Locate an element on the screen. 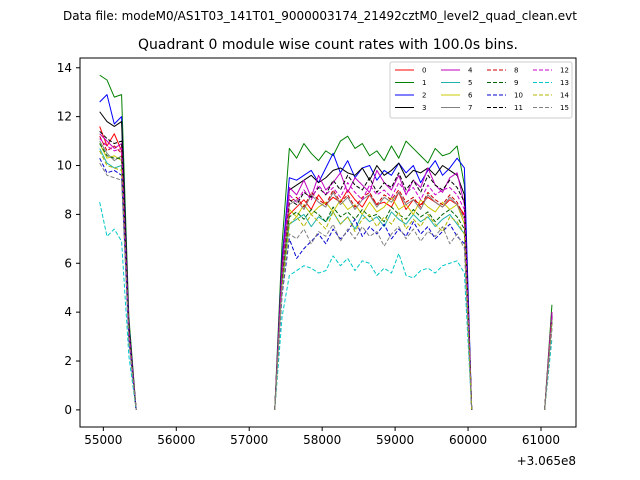  y-tick-label: 6 is located at coordinates (68, 263).